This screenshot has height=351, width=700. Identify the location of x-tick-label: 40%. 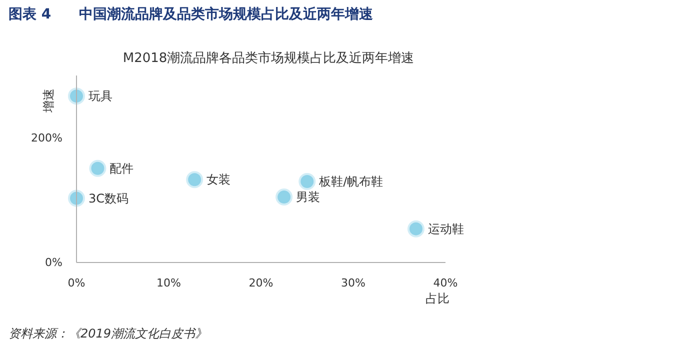
(445, 283).